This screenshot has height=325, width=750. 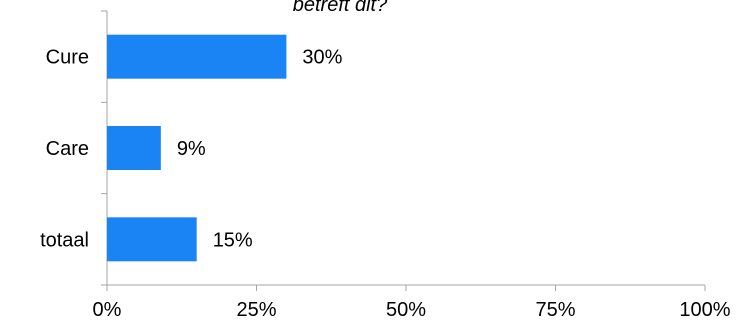 I want to click on x-tick-label: 0%, so click(x=107, y=310).